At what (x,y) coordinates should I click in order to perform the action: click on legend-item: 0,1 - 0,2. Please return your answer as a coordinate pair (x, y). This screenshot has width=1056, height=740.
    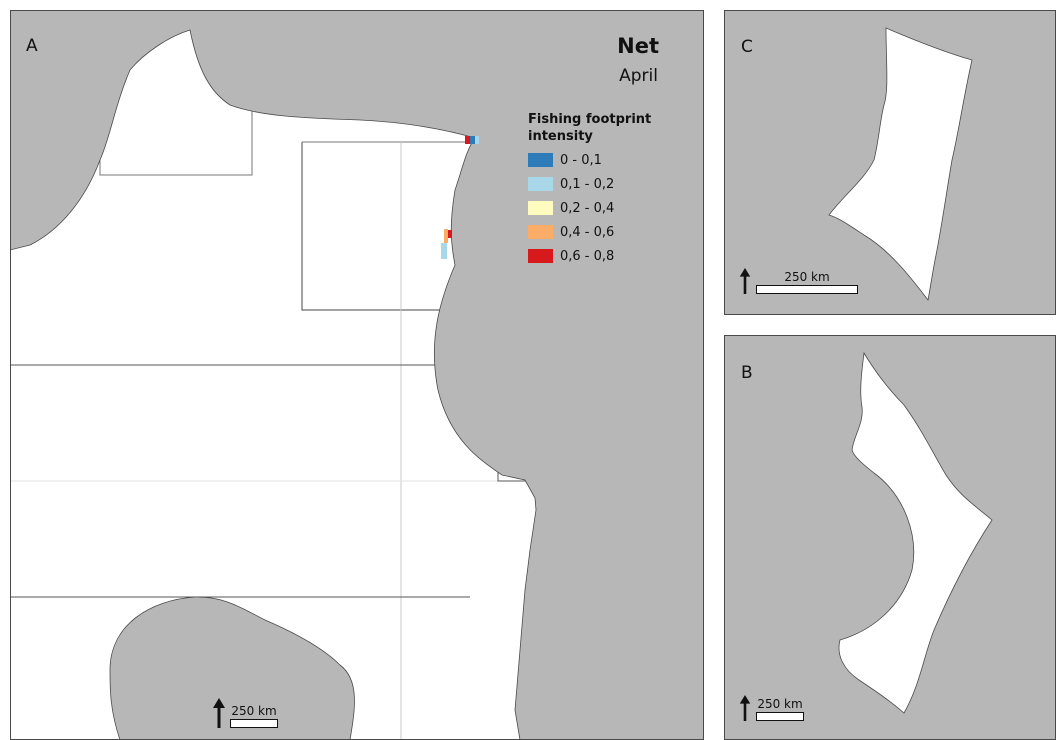
    Looking at the image, I should click on (613, 184).